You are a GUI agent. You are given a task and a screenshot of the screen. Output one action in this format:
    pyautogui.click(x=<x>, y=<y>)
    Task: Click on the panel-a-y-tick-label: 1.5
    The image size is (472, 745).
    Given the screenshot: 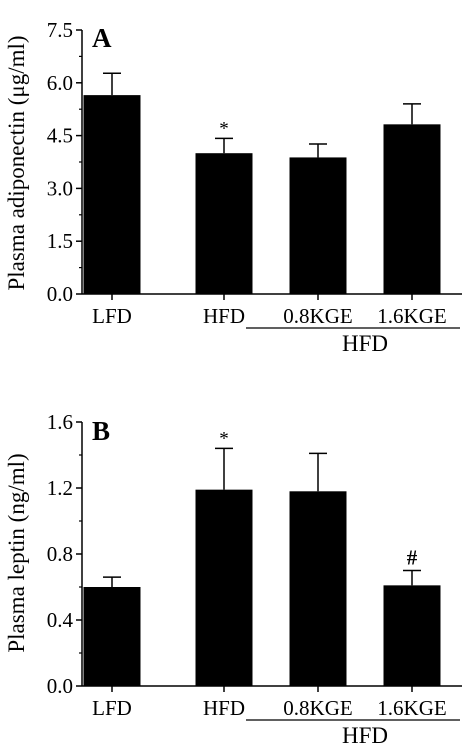 What is the action you would take?
    pyautogui.click(x=60, y=241)
    